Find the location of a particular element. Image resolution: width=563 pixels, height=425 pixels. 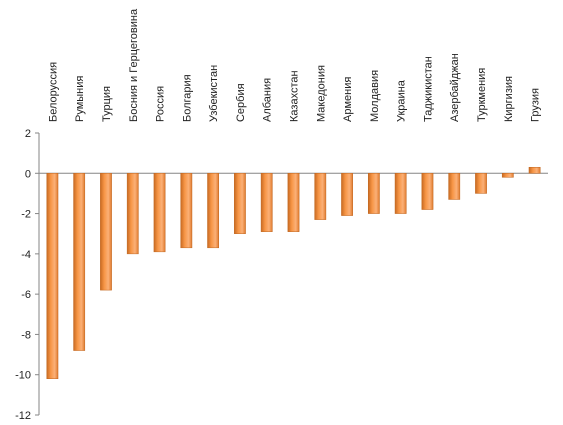

category-label: Таджикистан is located at coordinates (428, 89).